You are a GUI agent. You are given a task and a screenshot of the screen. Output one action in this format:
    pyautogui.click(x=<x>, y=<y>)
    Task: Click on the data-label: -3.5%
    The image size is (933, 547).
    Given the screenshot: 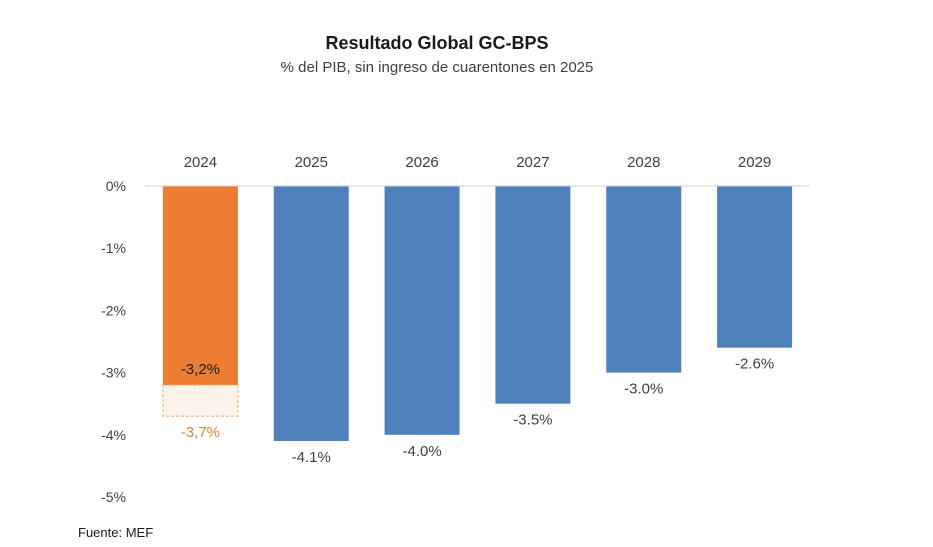 What is the action you would take?
    pyautogui.click(x=532, y=420)
    